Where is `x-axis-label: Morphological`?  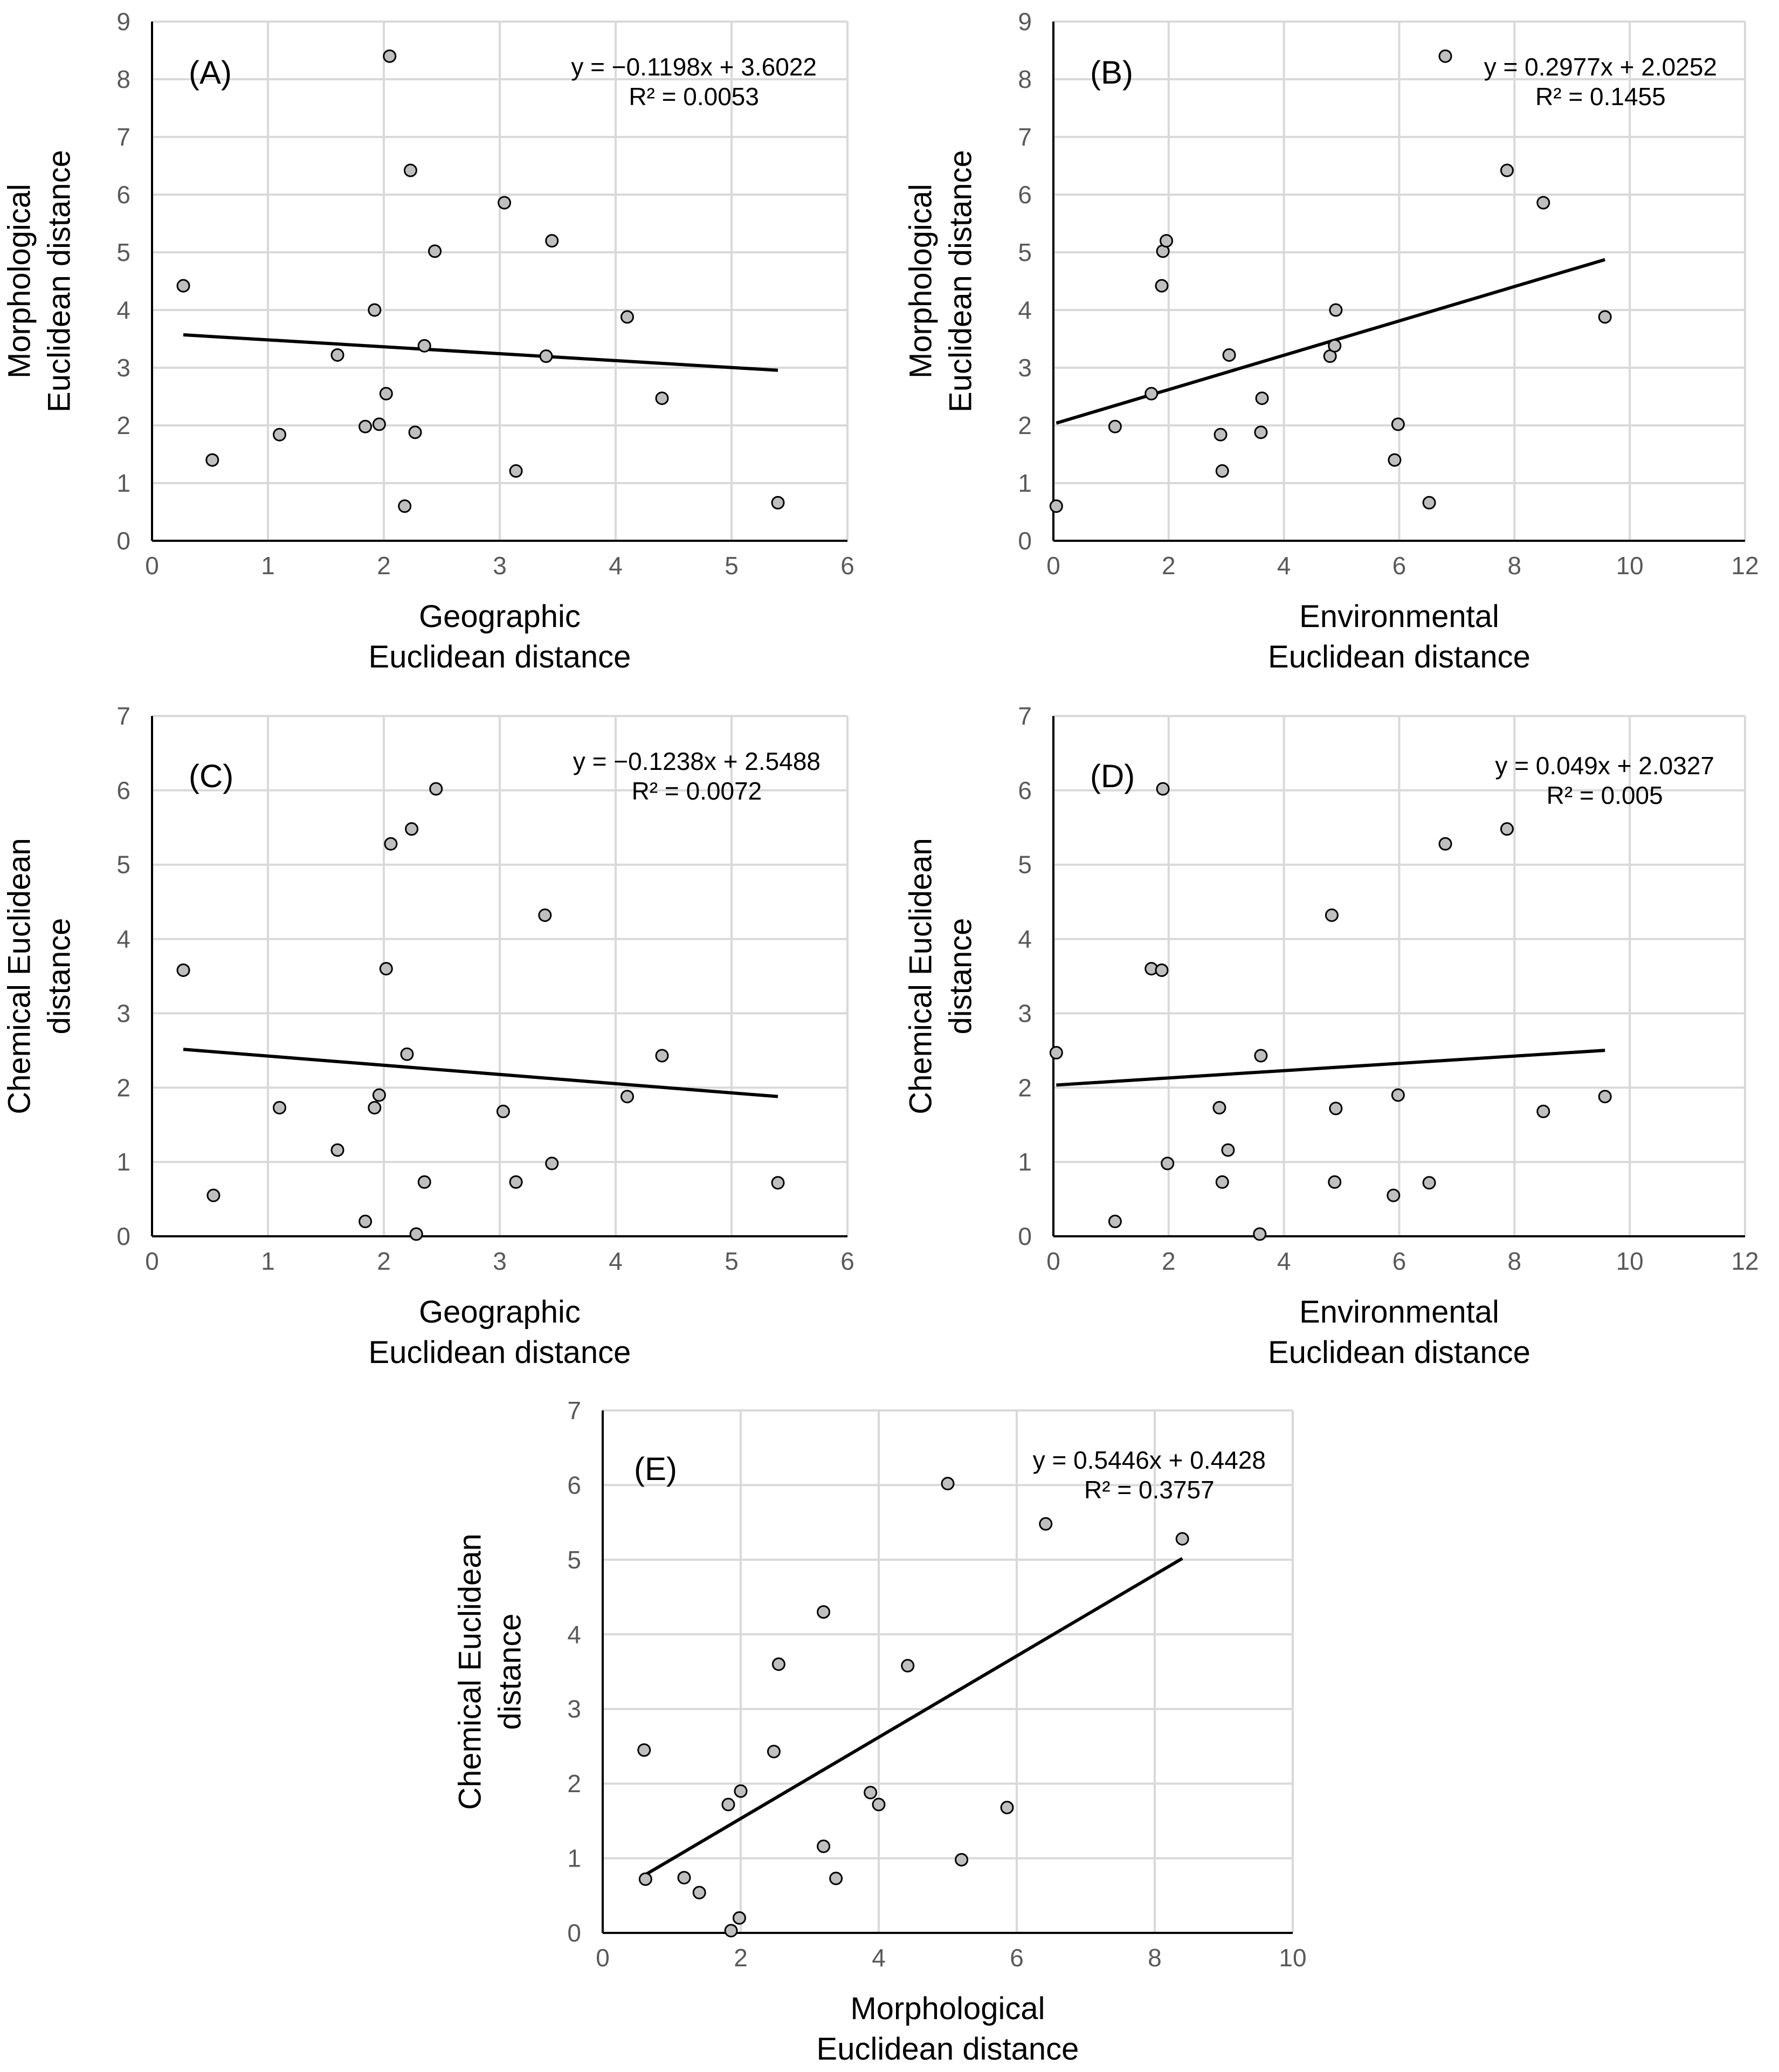 x-axis-label: Morphological is located at coordinates (947, 2009).